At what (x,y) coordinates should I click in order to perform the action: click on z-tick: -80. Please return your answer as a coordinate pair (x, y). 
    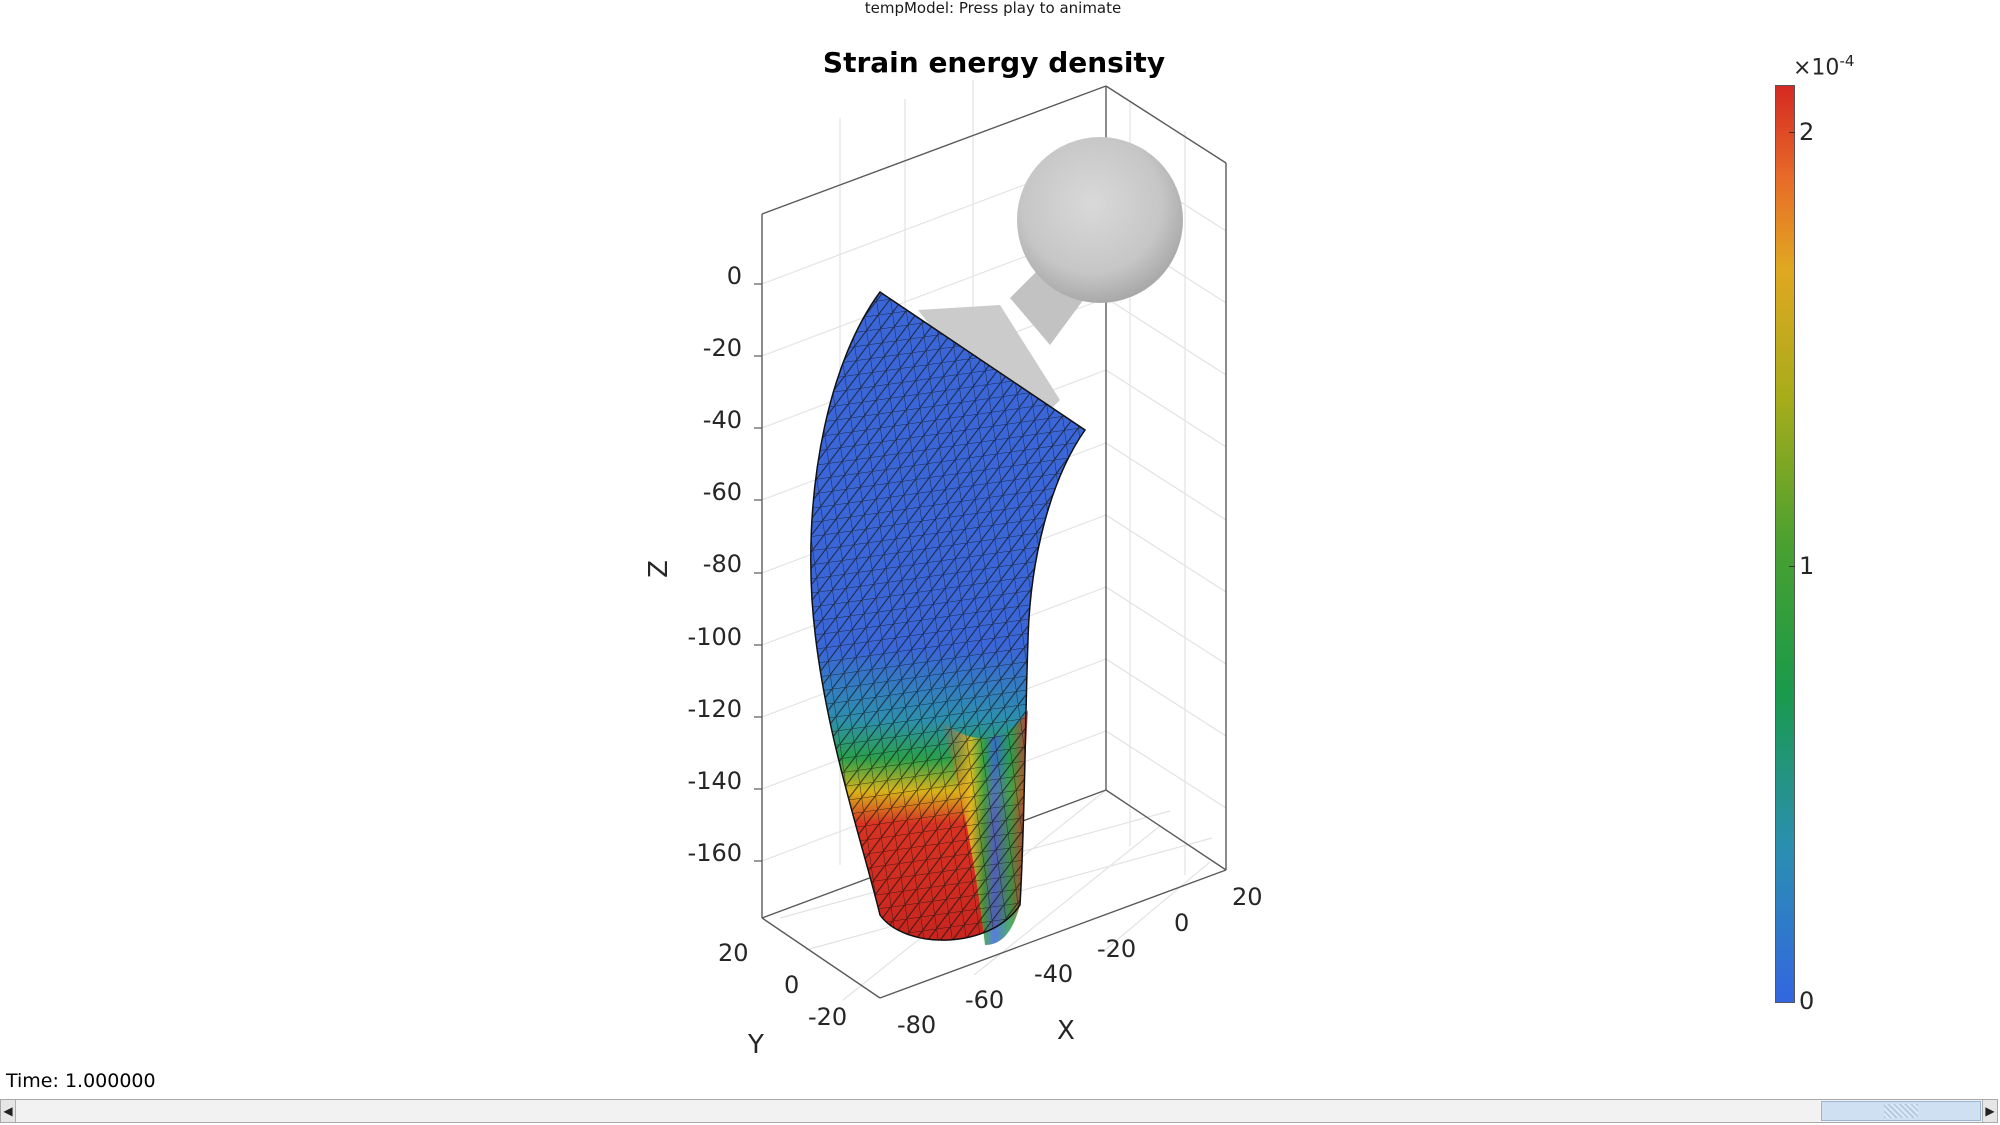
    Looking at the image, I should click on (722, 564).